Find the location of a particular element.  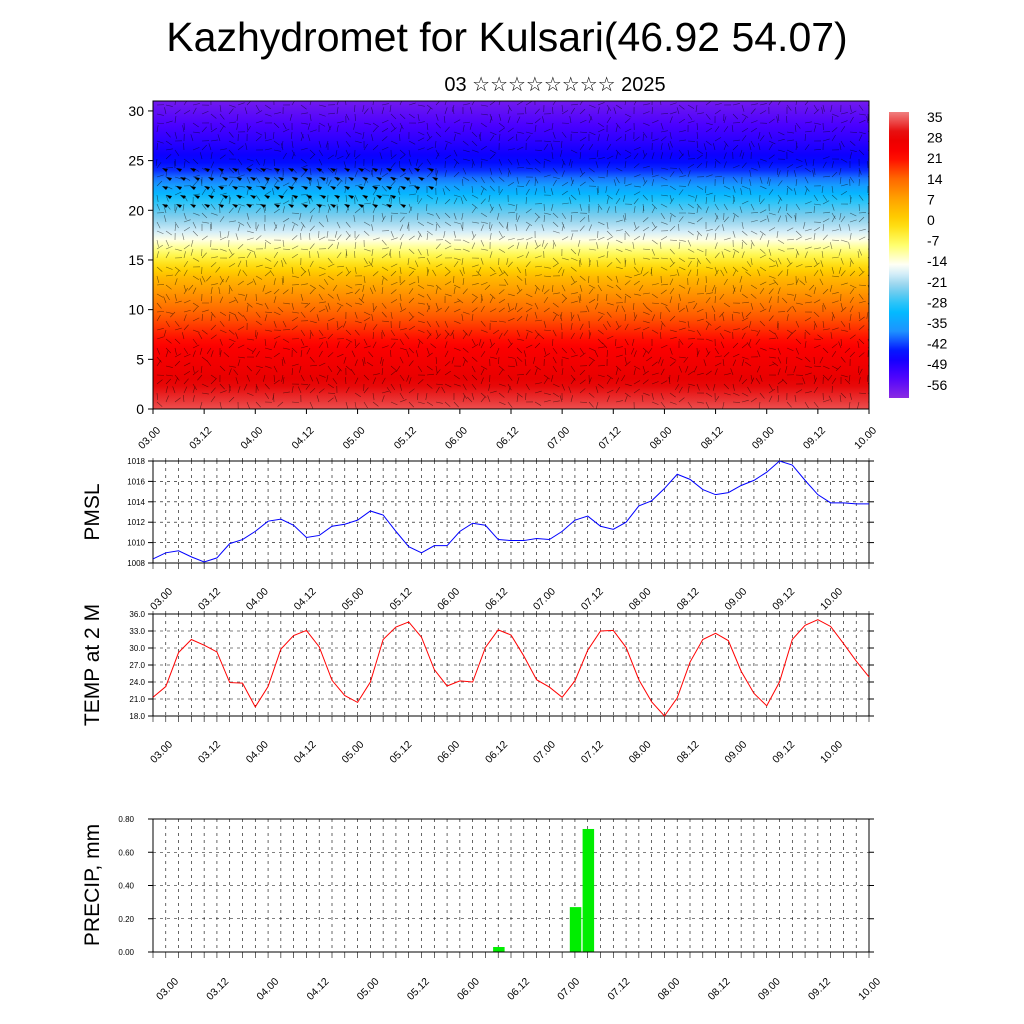

cross-section-y-tick-label: 15 is located at coordinates (136, 260).